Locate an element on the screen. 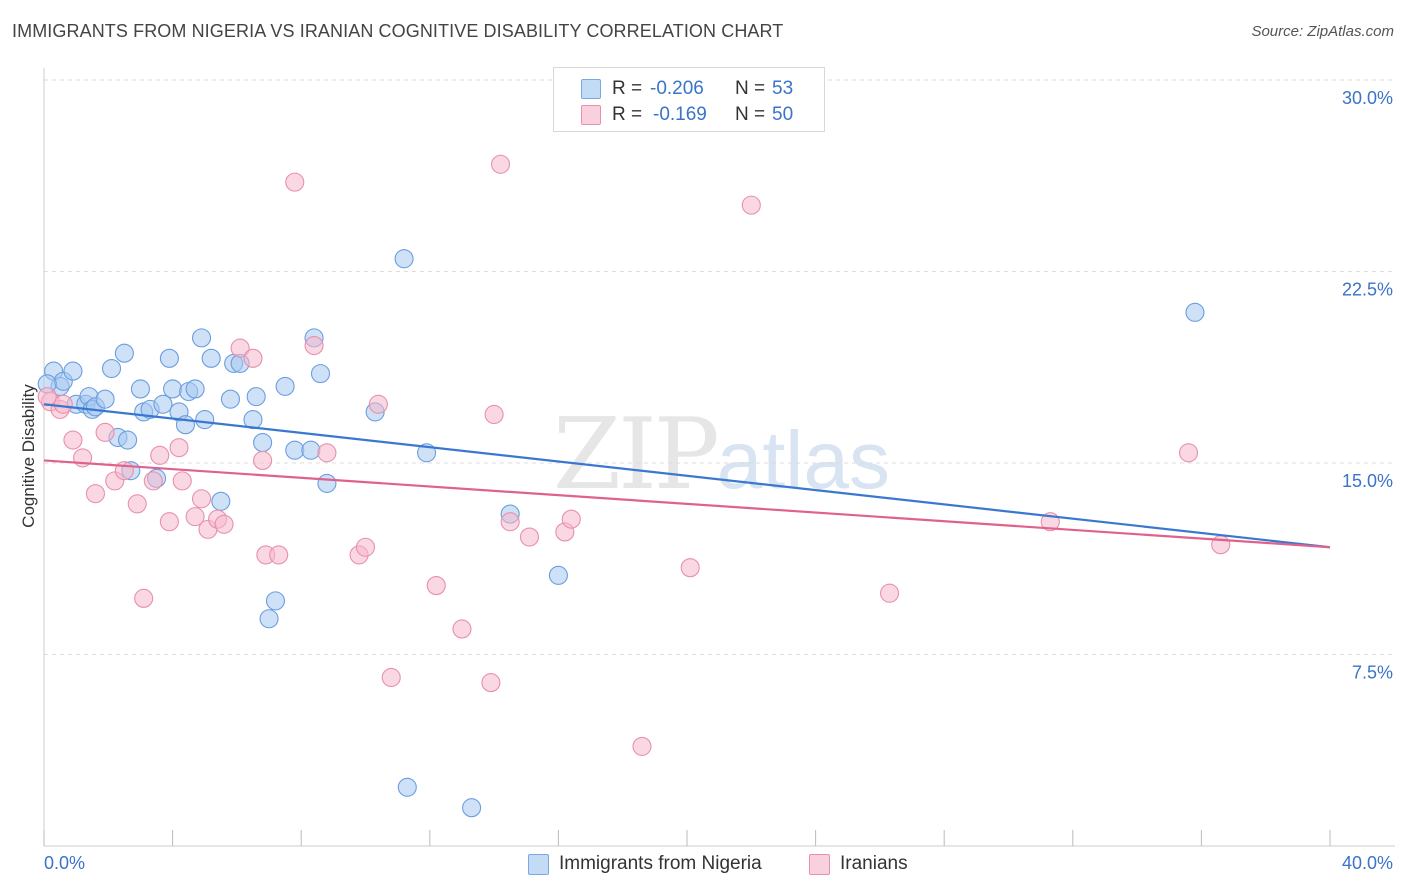 Image resolution: width=1406 pixels, height=892 pixels. trend-line-nigeria is located at coordinates (687, 476).